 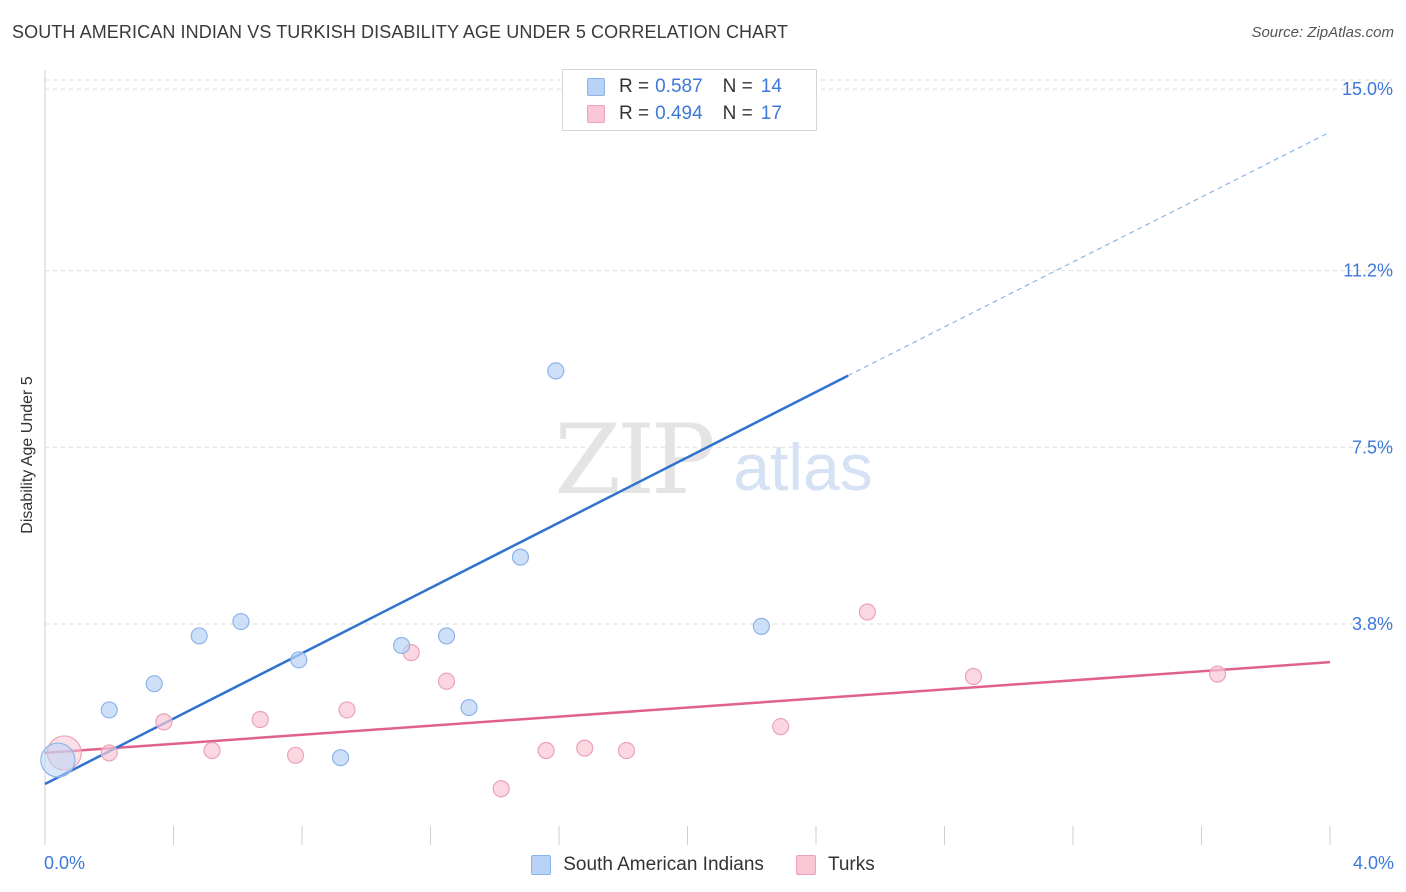 I want to click on n-value: 17, so click(x=771, y=113).